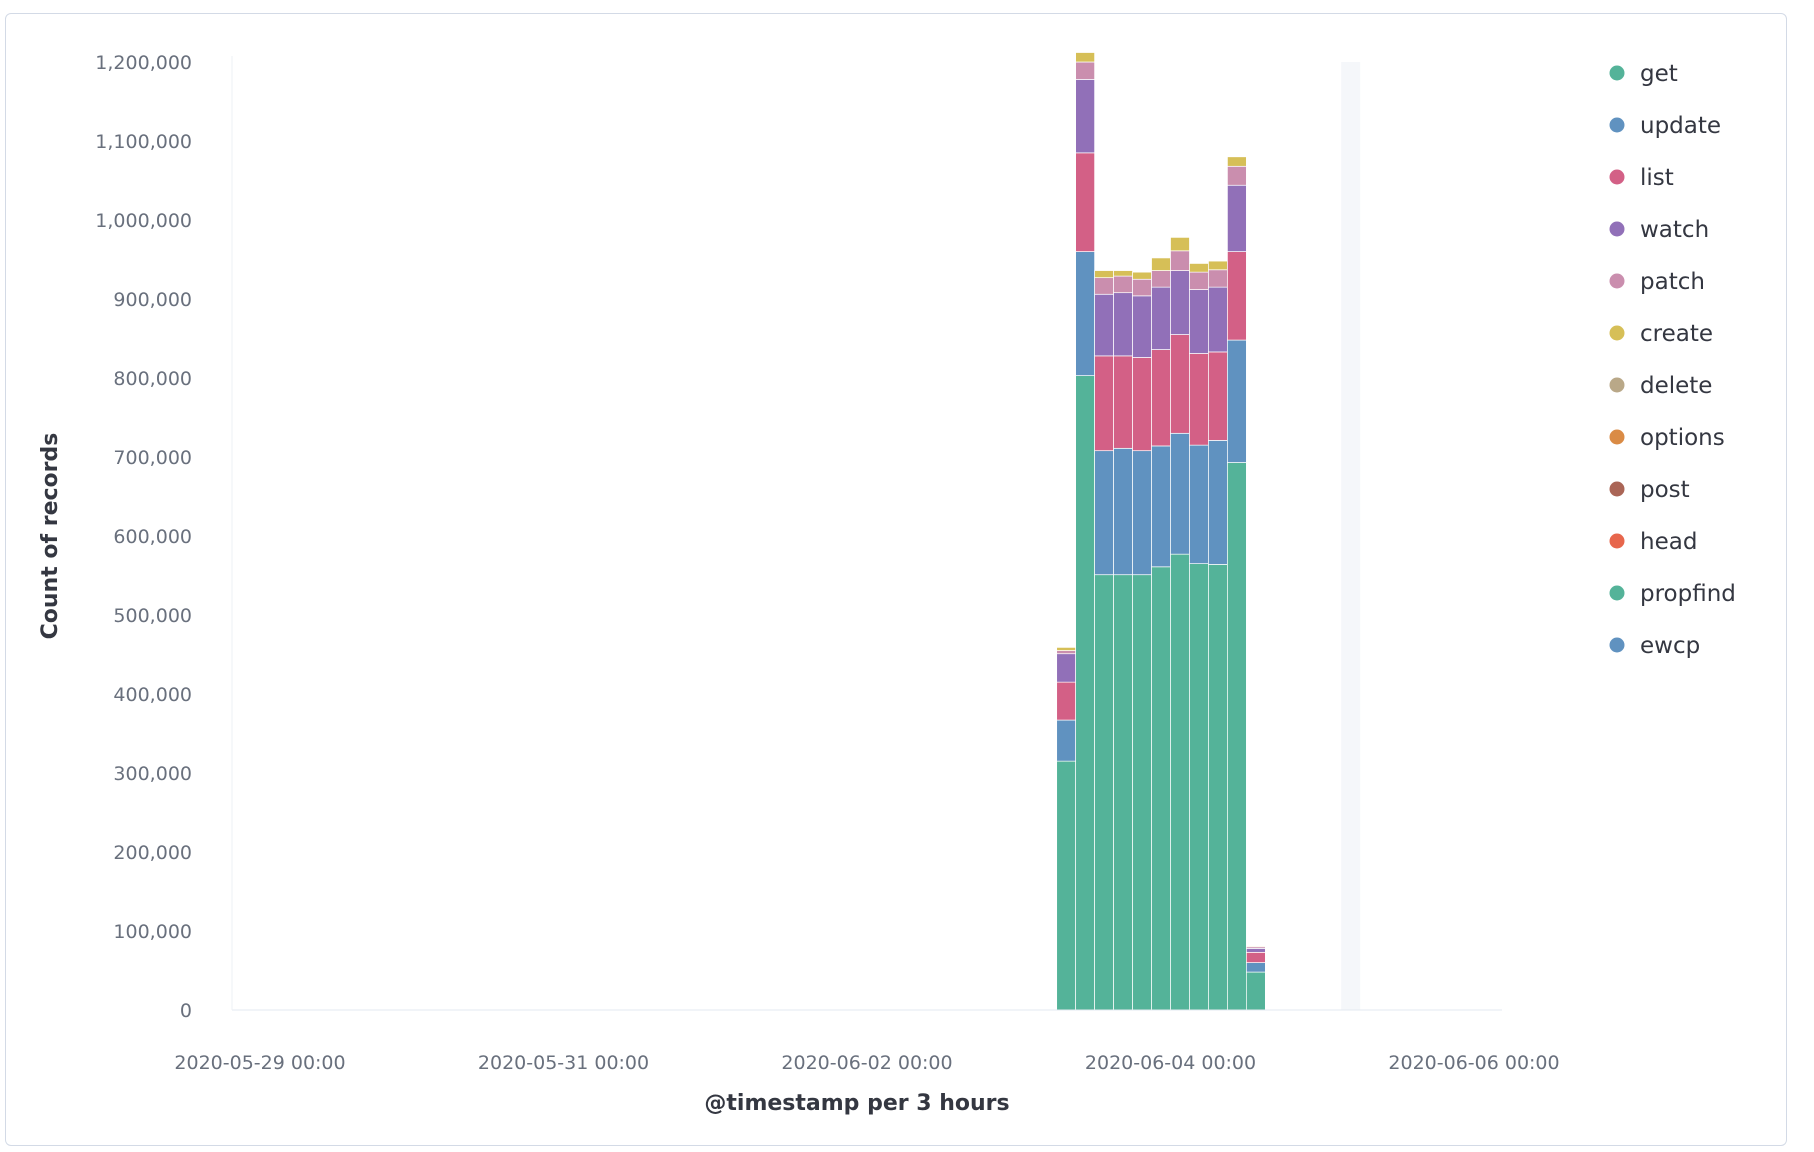 The width and height of the screenshot is (1814, 1152). I want to click on y-tick-label: 0, so click(186, 1011).